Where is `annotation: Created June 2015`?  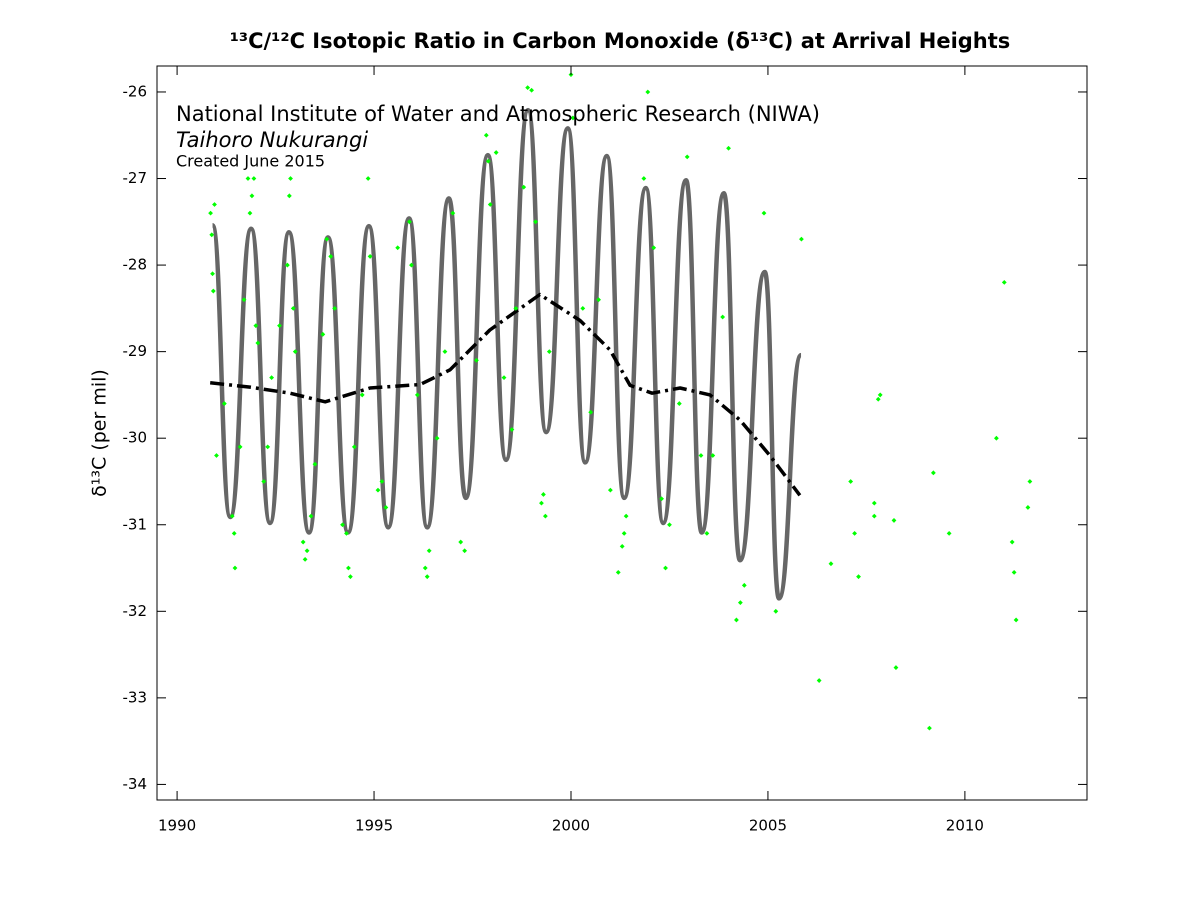
annotation: Created June 2015 is located at coordinates (250, 161).